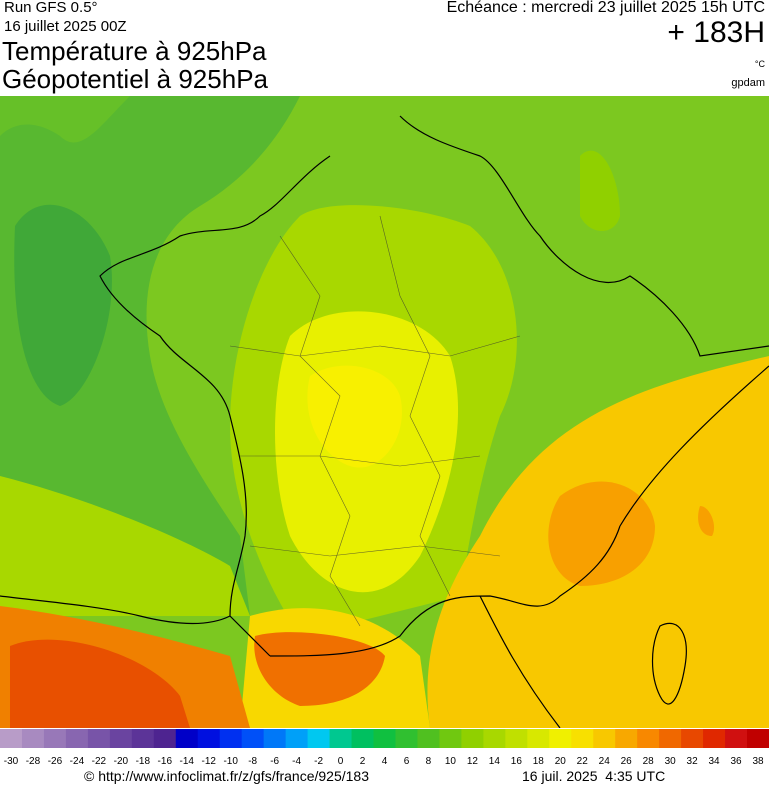 The width and height of the screenshot is (769, 786). Describe the element at coordinates (341, 761) in the screenshot. I see `legend-label: 0` at that location.